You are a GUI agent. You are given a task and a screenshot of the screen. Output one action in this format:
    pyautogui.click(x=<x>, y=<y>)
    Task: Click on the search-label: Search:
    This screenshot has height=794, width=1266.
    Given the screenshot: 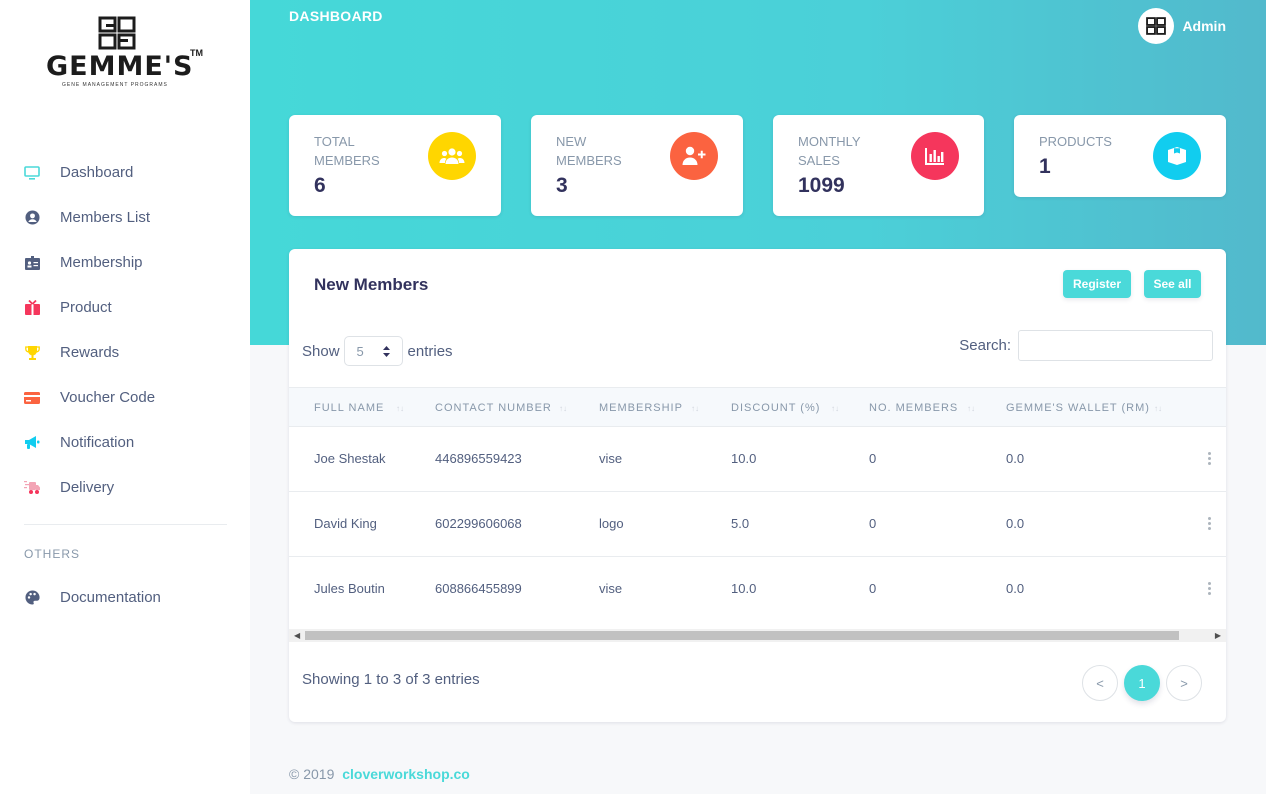 What is the action you would take?
    pyautogui.click(x=985, y=345)
    